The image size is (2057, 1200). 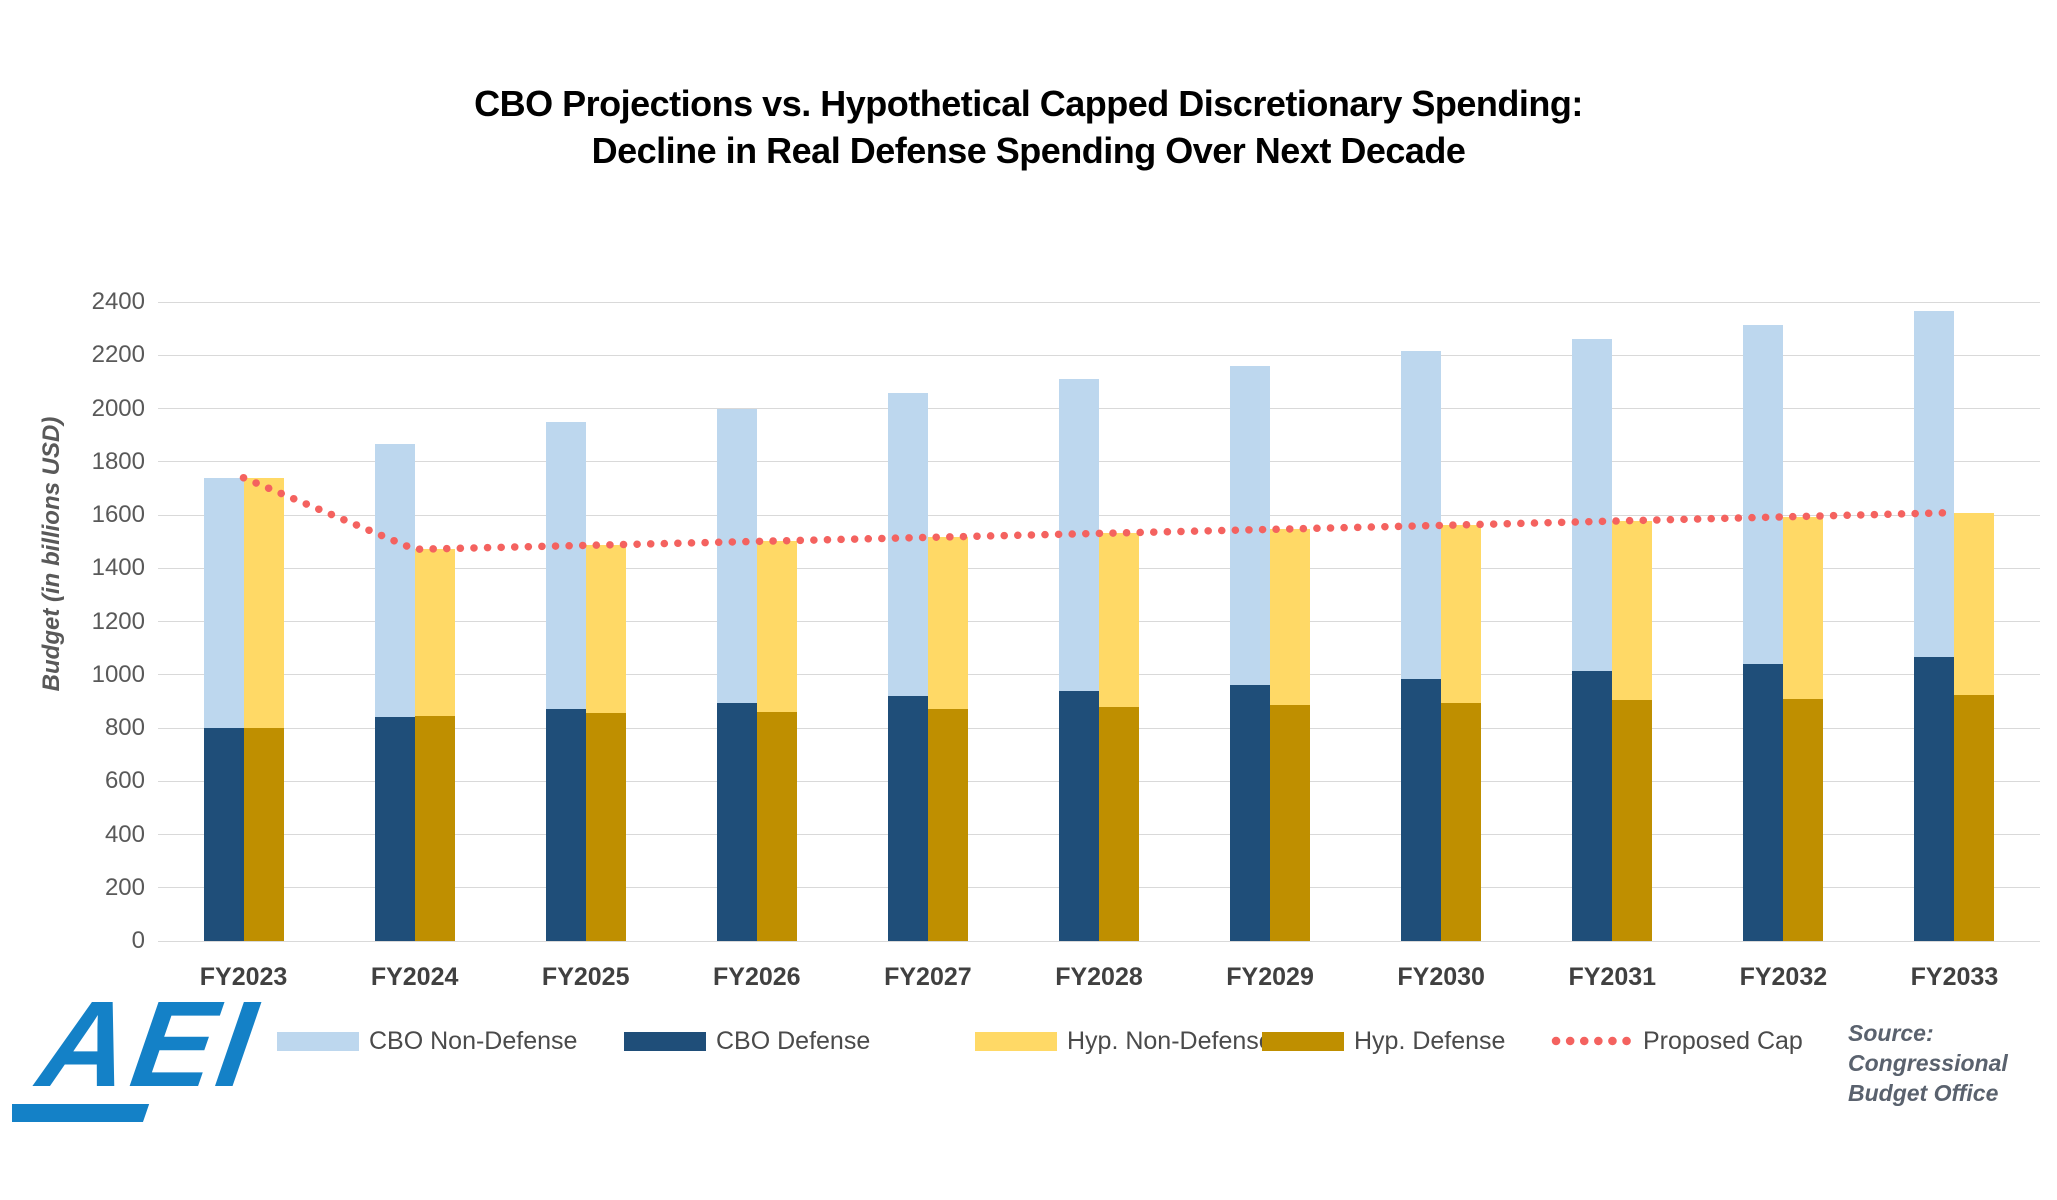 I want to click on legend-label: Hyp. Non-Defense, so click(x=1170, y=1040).